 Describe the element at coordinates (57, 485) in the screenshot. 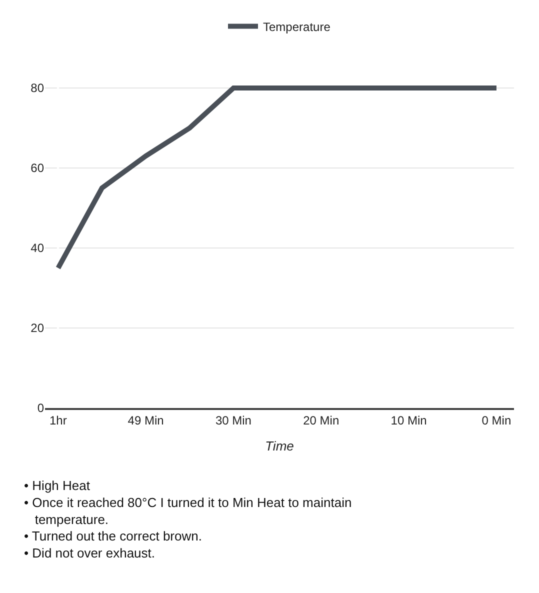

I see `text: • High Heat` at that location.